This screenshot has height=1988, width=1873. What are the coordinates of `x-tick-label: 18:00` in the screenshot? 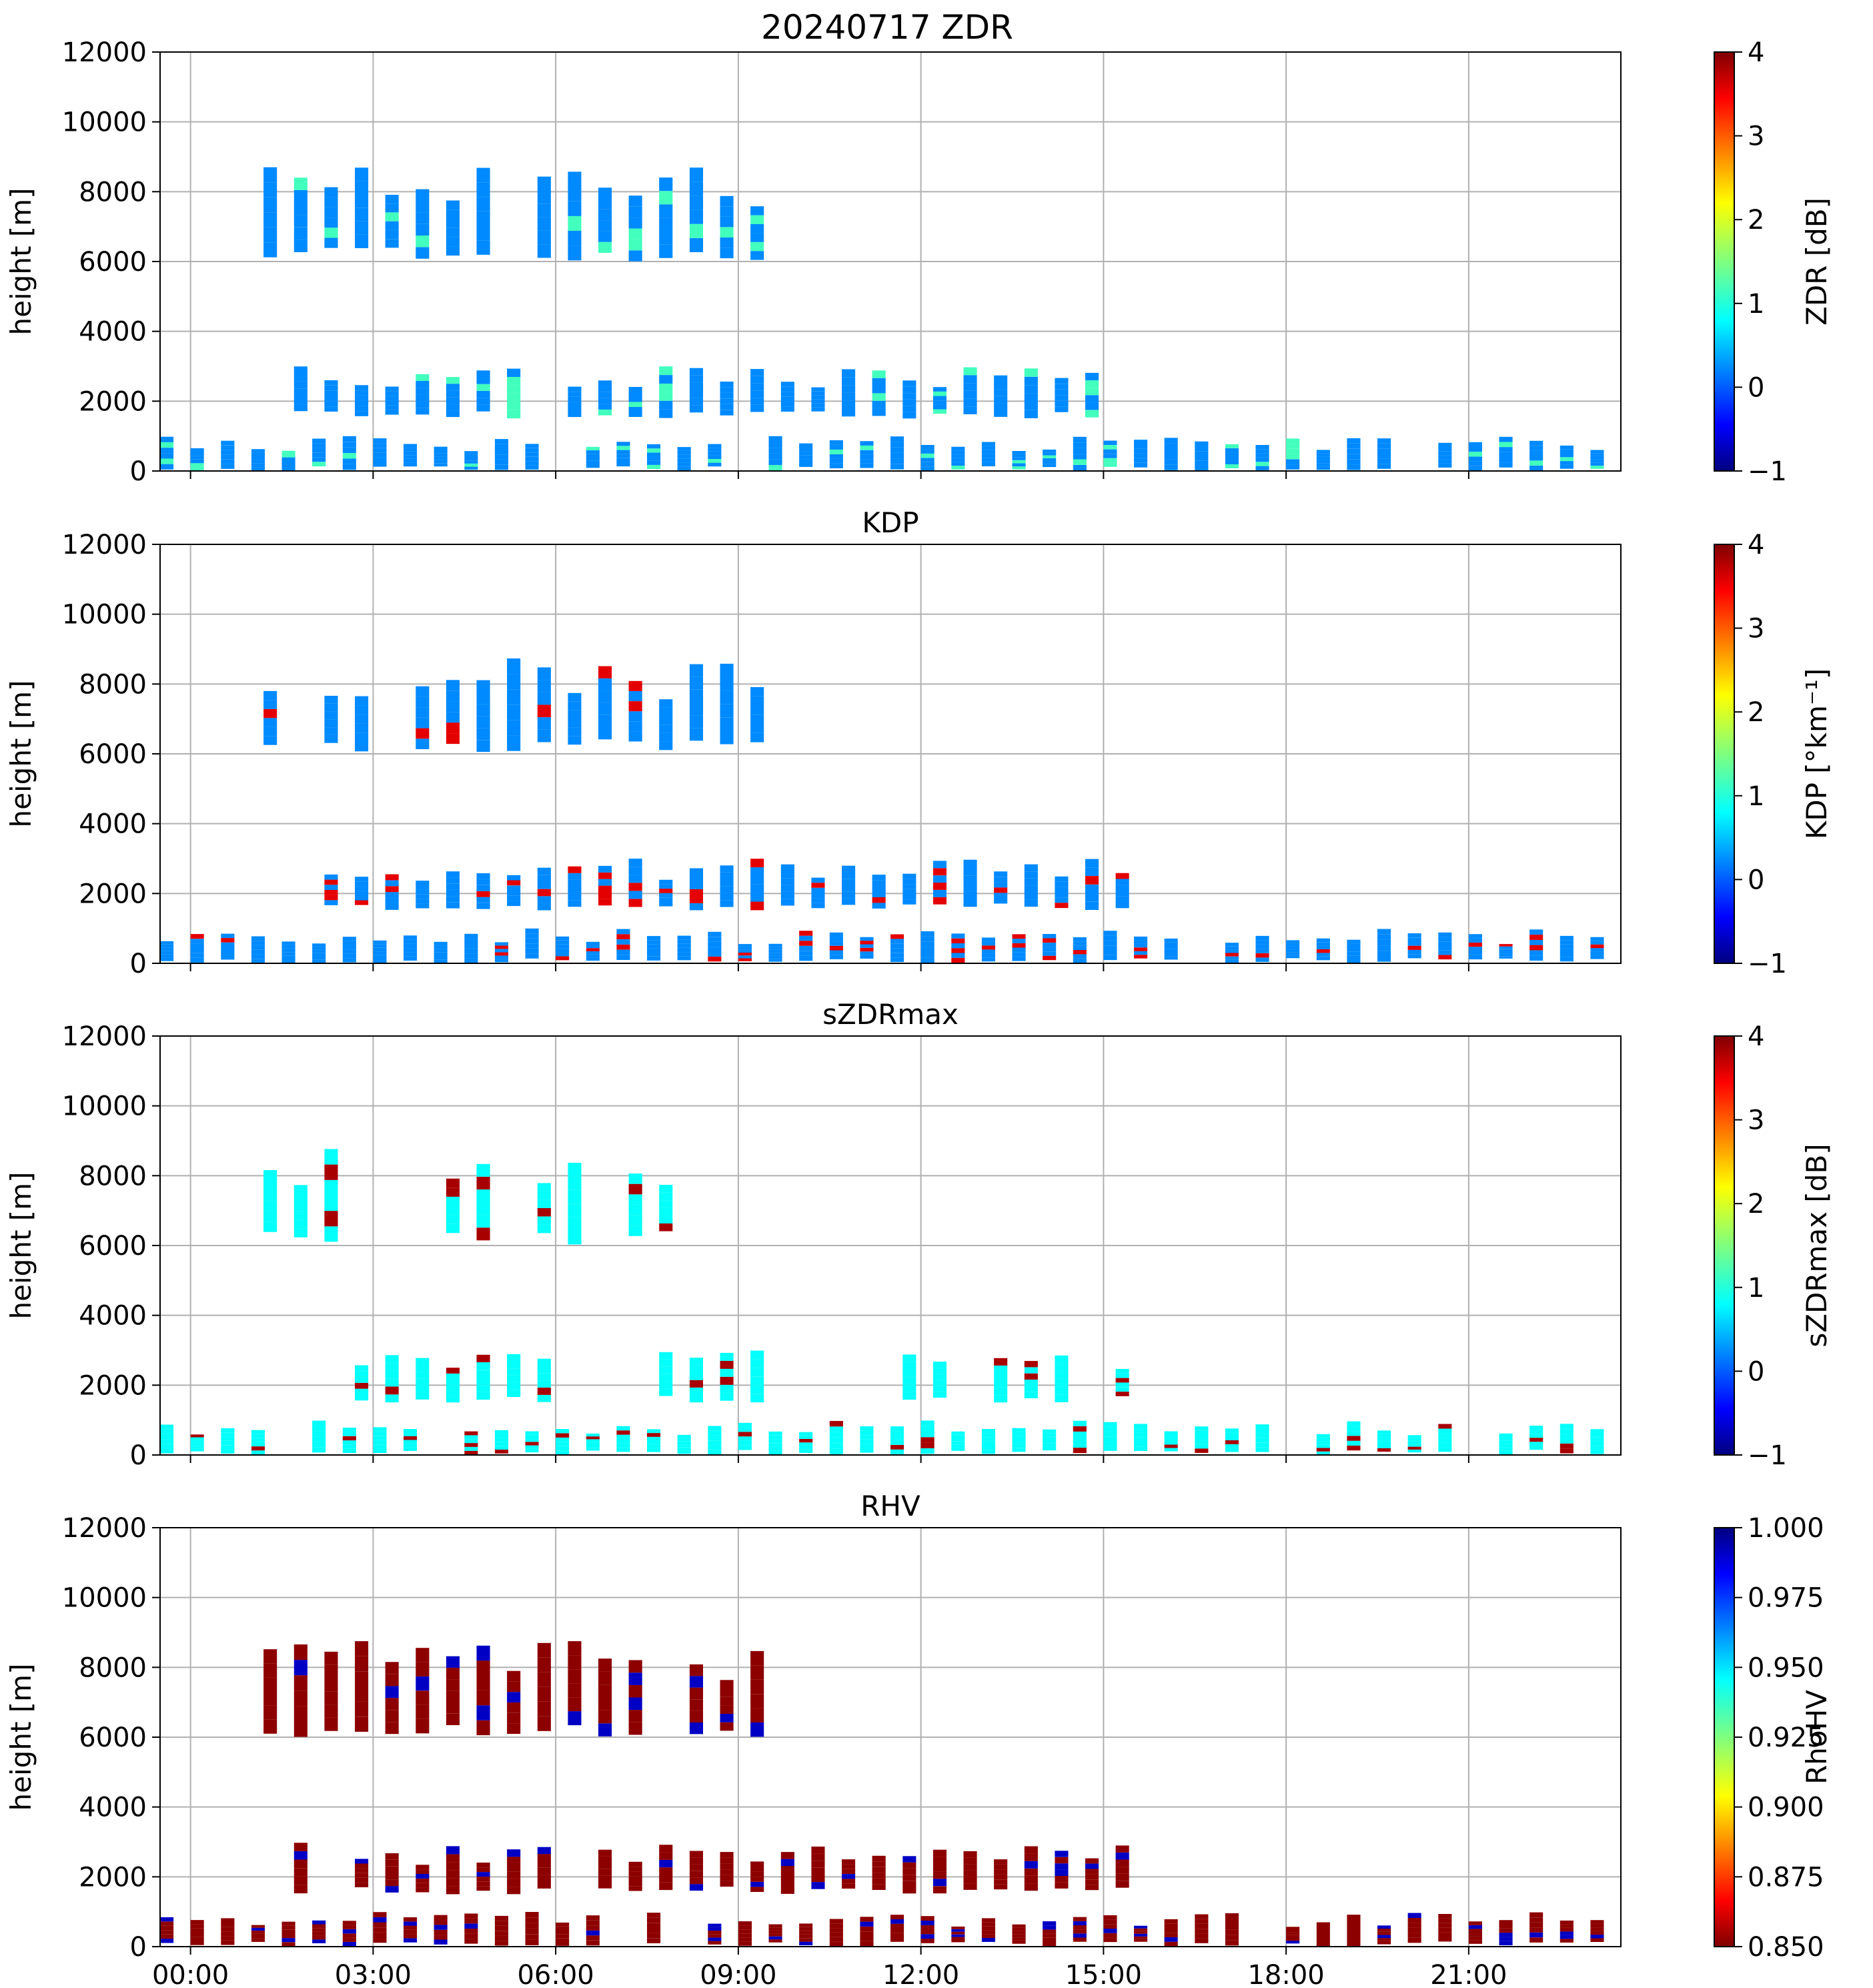 It's located at (1285, 1974).